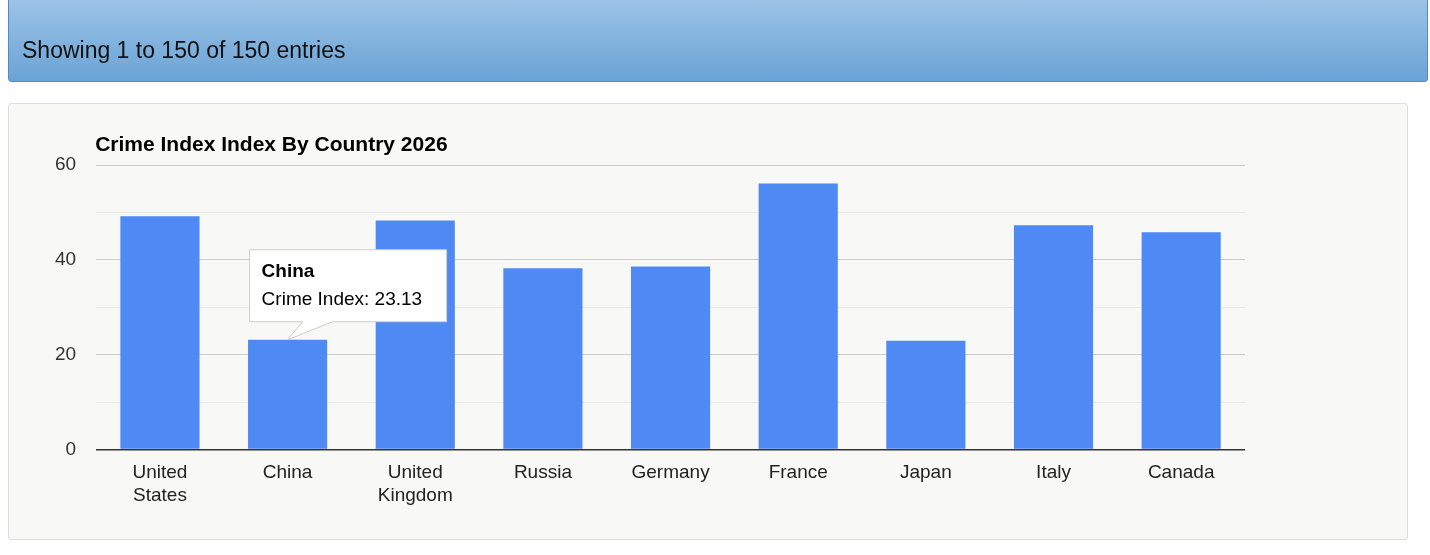 The image size is (1430, 555). What do you see at coordinates (671, 472) in the screenshot?
I see `x-tick-label: Germany` at bounding box center [671, 472].